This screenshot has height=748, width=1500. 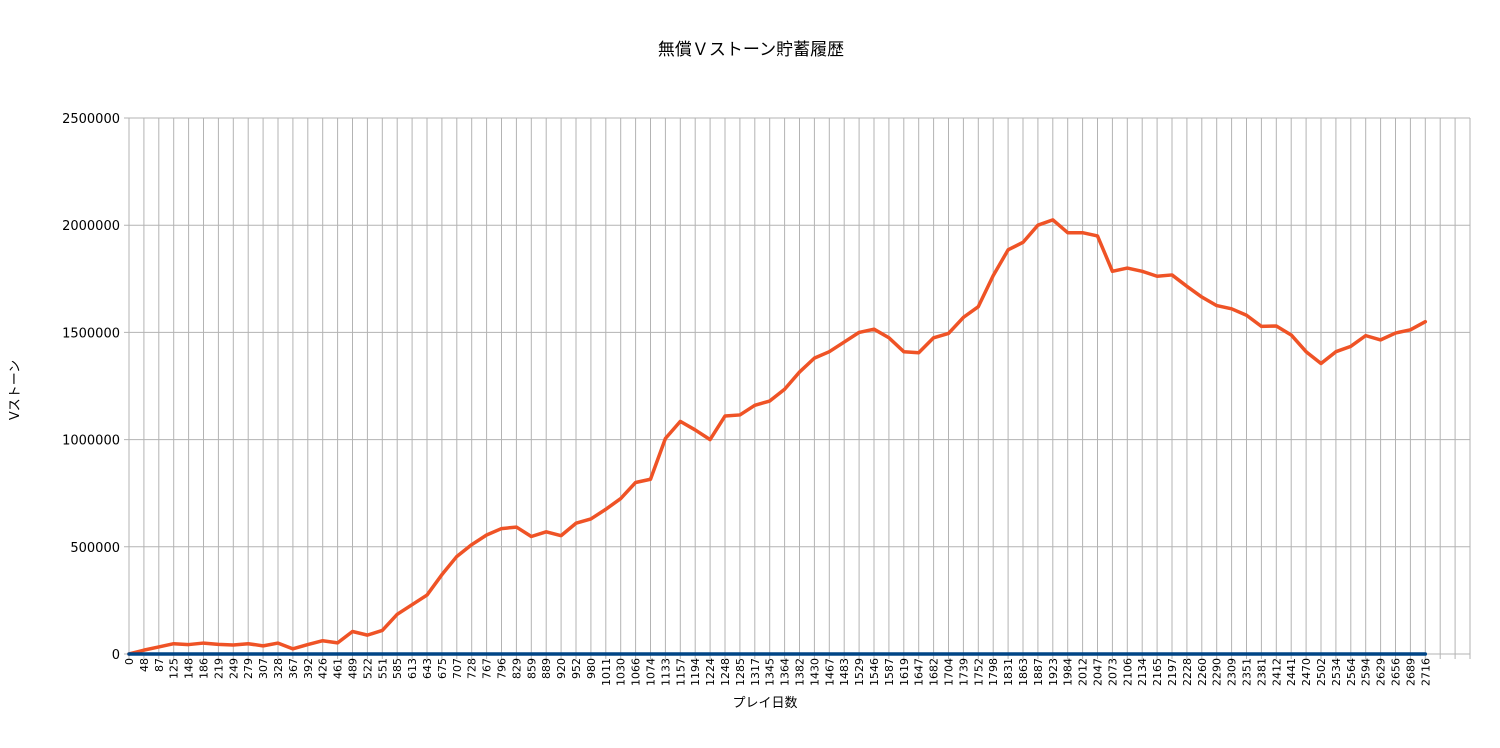 What do you see at coordinates (116, 655) in the screenshot?
I see `y-tick-label: 0` at bounding box center [116, 655].